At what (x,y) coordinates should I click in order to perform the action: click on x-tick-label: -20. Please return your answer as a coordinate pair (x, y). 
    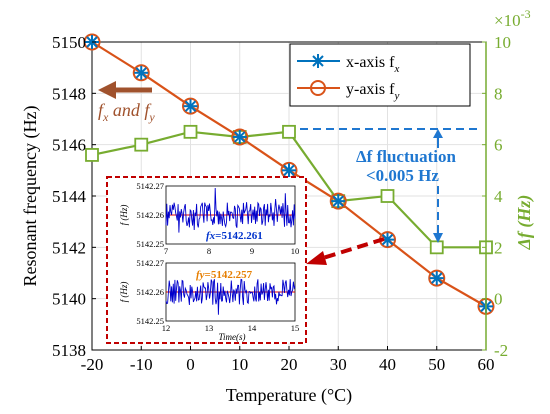
    Looking at the image, I should click on (92, 364).